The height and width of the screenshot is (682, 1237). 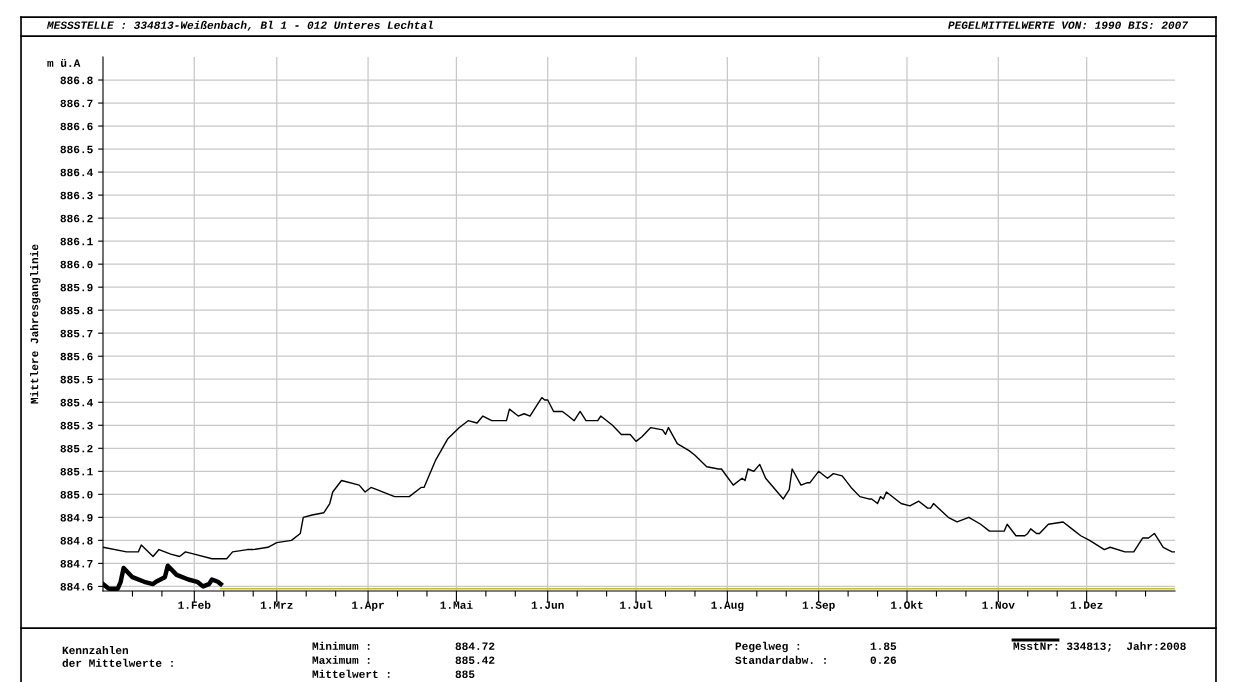 I want to click on text: 885, so click(x=465, y=674).